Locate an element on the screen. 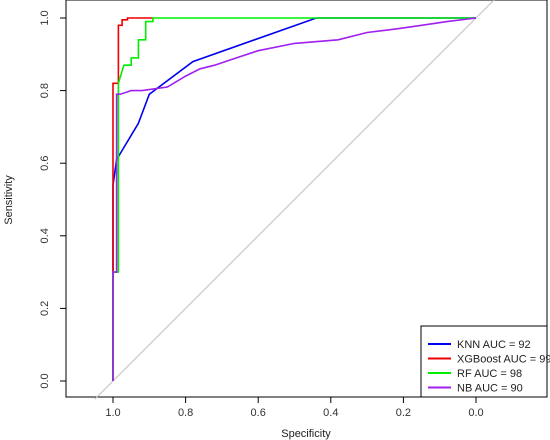 Image resolution: width=550 pixels, height=440 pixels. y-tick-label: 0.0 is located at coordinates (45, 380).